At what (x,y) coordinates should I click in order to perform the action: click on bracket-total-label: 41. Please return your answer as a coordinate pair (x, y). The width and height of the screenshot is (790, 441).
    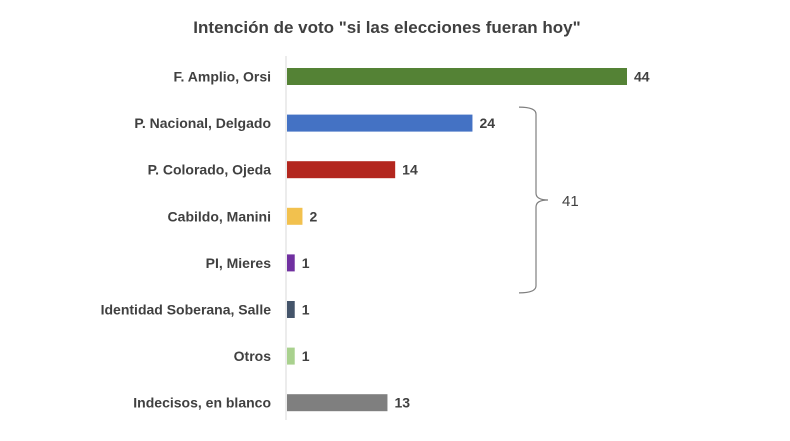
    Looking at the image, I should click on (570, 201).